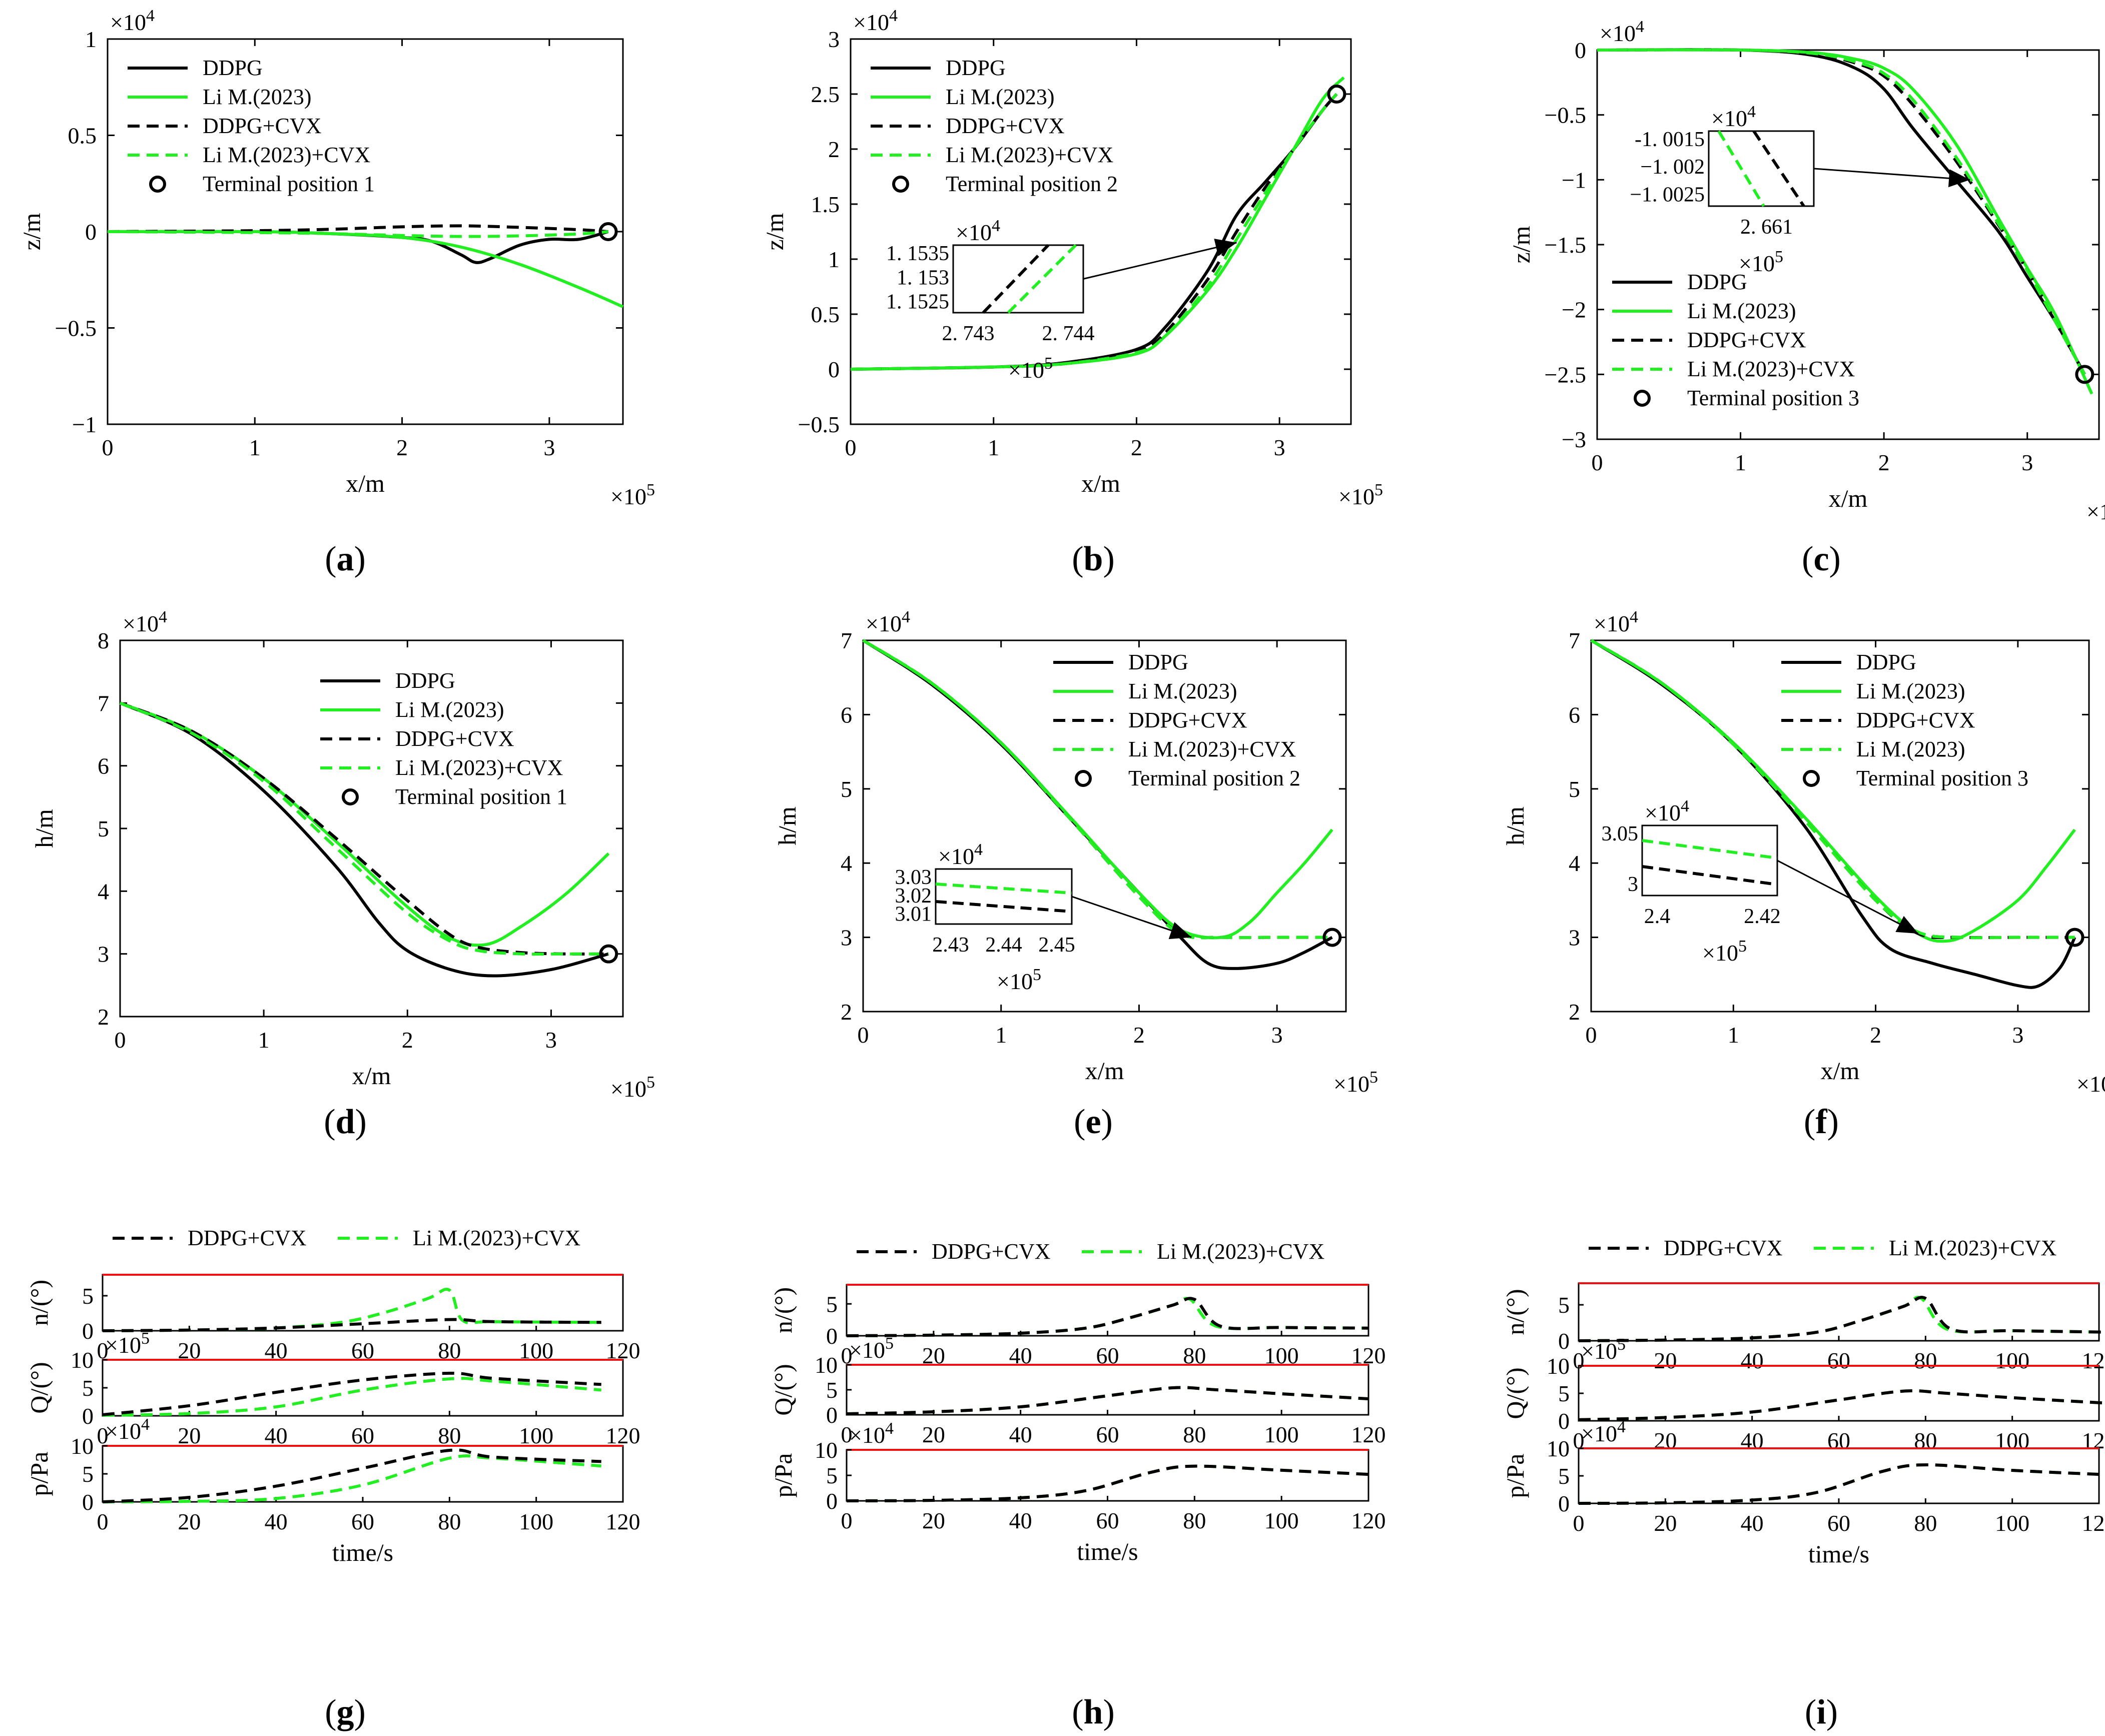 The image size is (2105, 1736). I want to click on x-tick-label: 20, so click(933, 1521).